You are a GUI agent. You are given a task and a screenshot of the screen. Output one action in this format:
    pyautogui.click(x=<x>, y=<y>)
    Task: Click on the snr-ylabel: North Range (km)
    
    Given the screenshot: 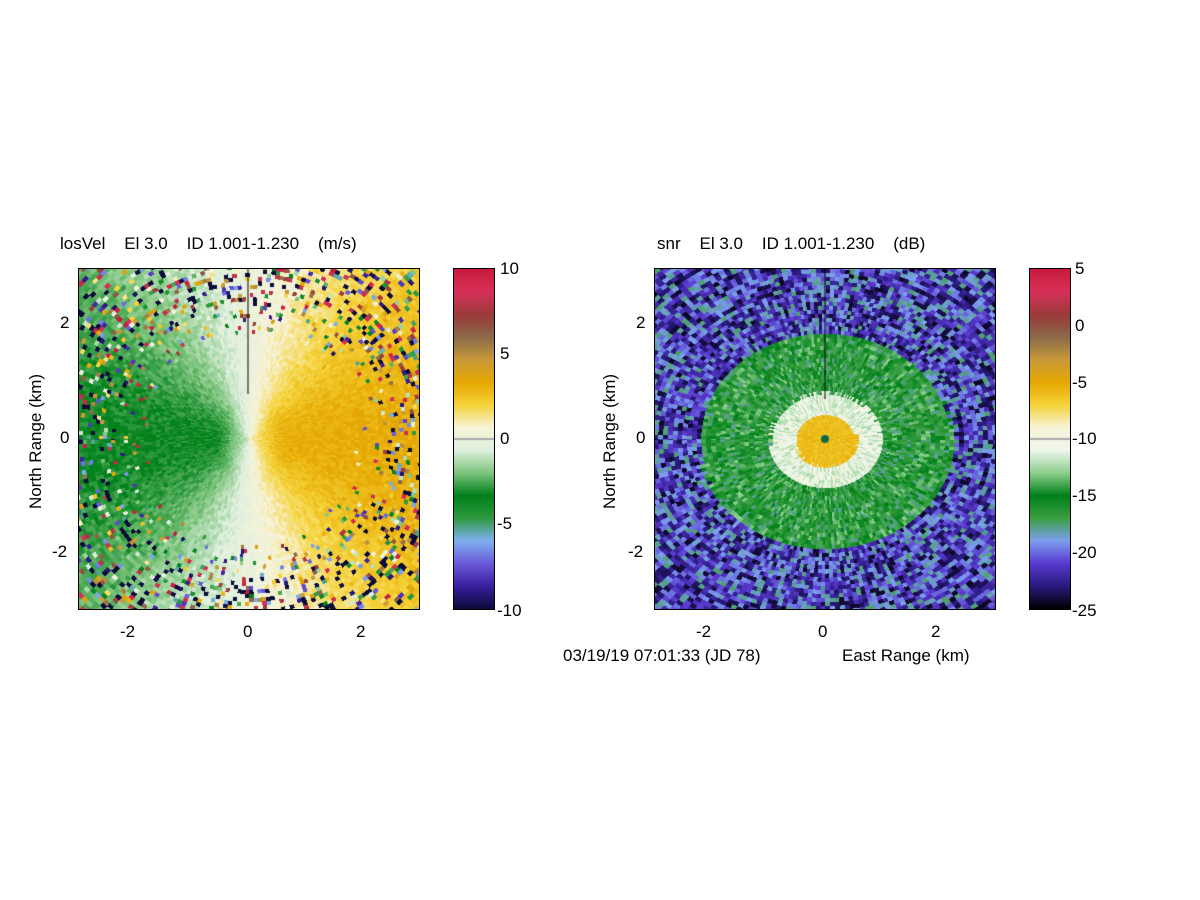 What is the action you would take?
    pyautogui.click(x=609, y=441)
    